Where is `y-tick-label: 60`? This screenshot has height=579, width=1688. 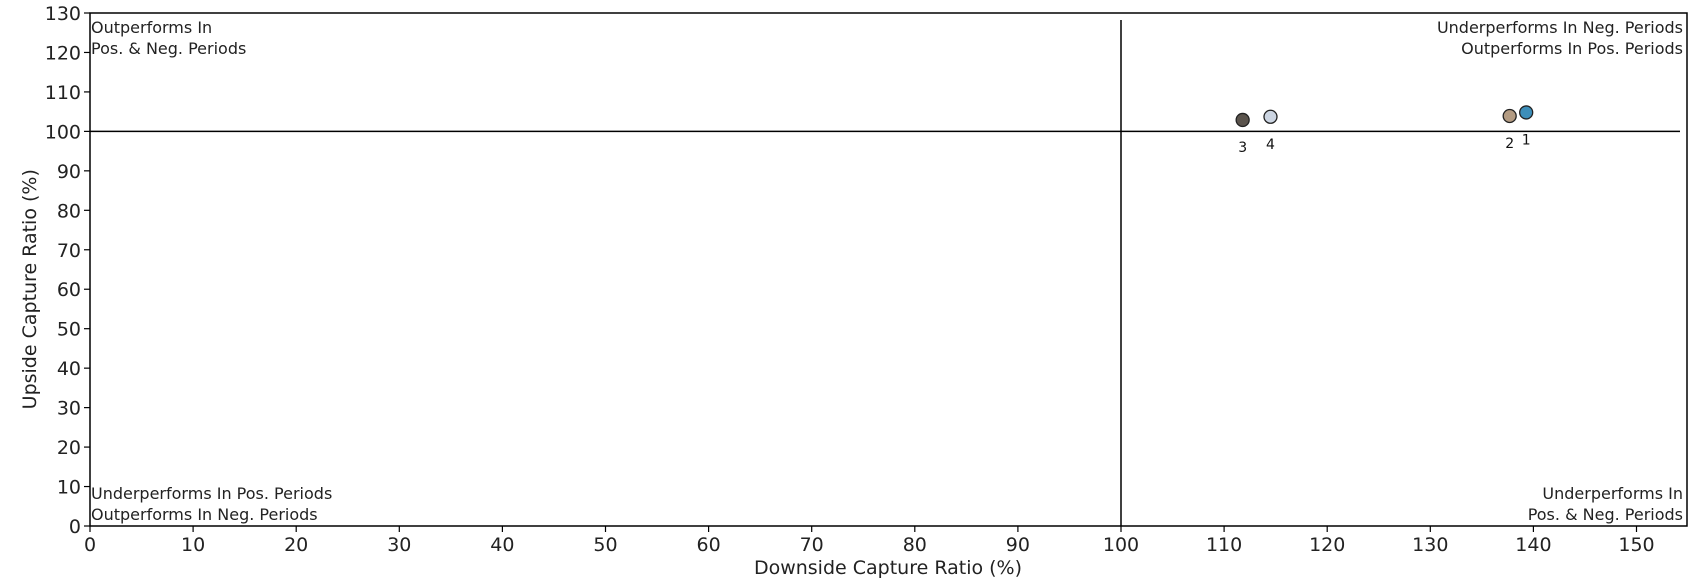 y-tick-label: 60 is located at coordinates (69, 290).